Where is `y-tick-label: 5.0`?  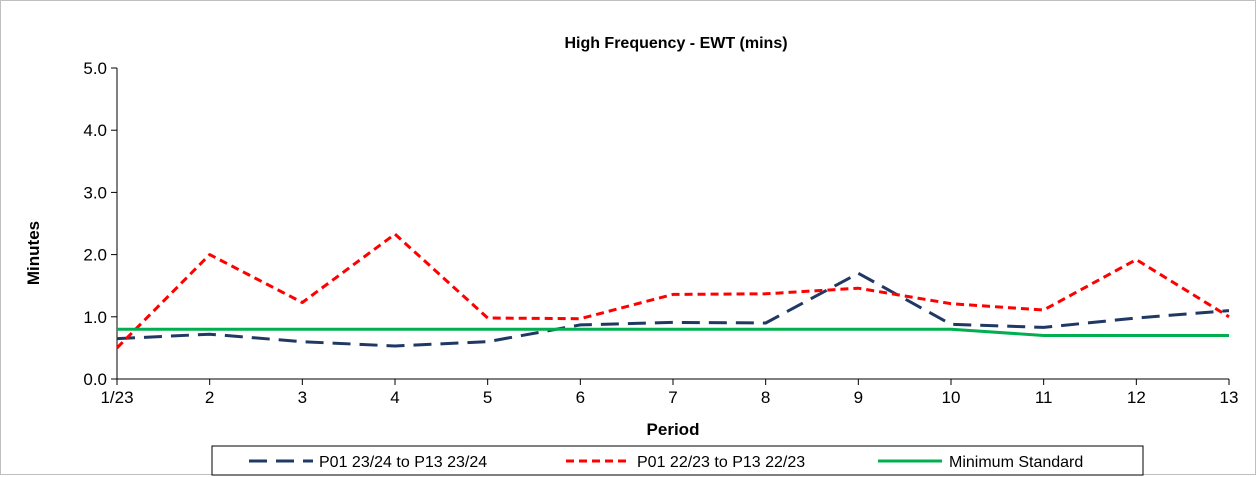 y-tick-label: 5.0 is located at coordinates (95, 68).